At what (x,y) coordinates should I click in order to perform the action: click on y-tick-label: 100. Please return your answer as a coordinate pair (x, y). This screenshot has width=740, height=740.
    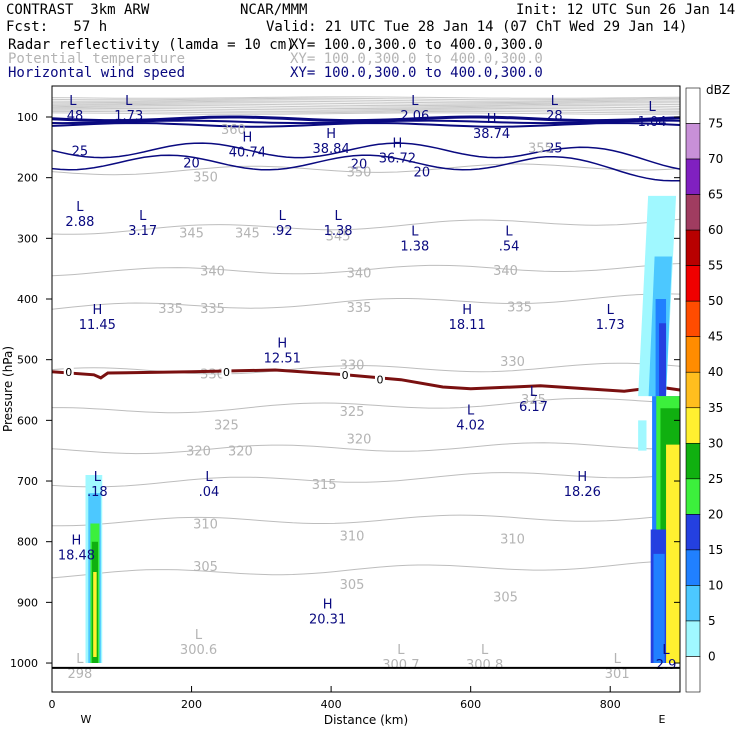
    Looking at the image, I should click on (27, 117).